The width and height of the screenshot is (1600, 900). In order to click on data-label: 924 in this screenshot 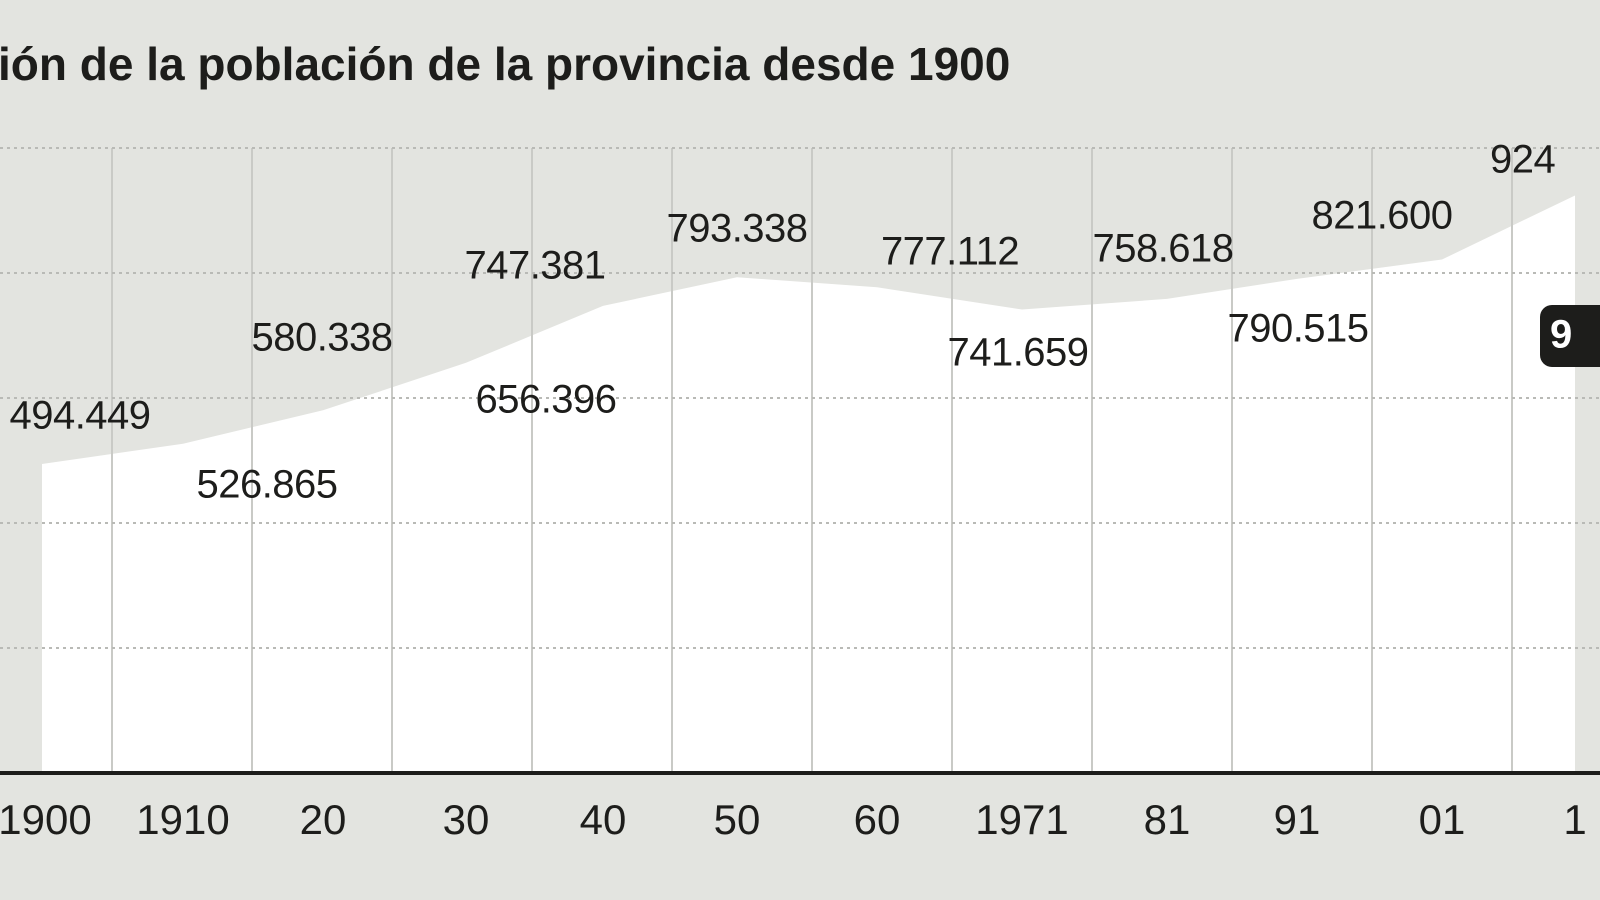, I will do `click(1522, 160)`.